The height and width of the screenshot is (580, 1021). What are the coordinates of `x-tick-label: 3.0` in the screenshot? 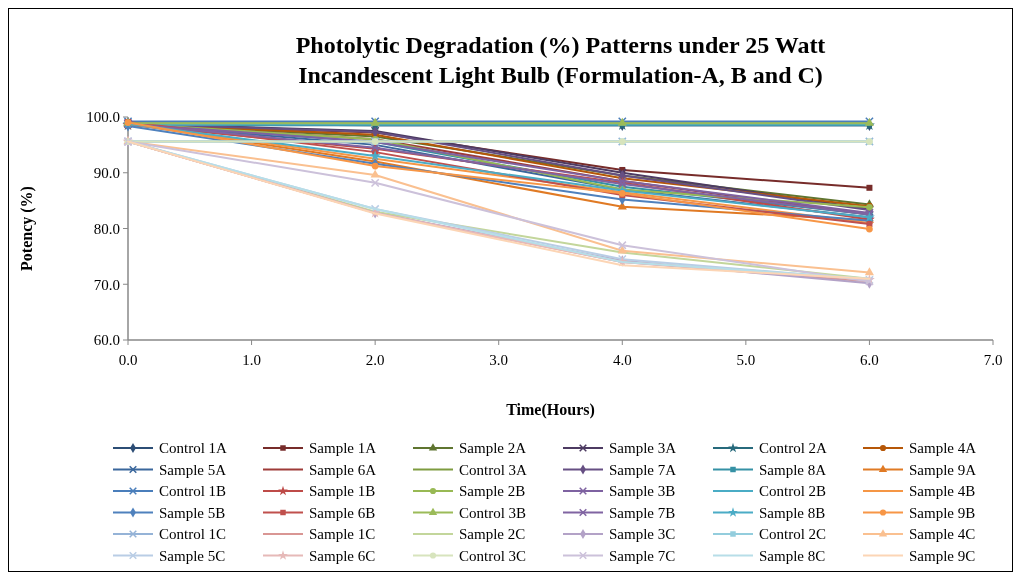 It's located at (499, 360).